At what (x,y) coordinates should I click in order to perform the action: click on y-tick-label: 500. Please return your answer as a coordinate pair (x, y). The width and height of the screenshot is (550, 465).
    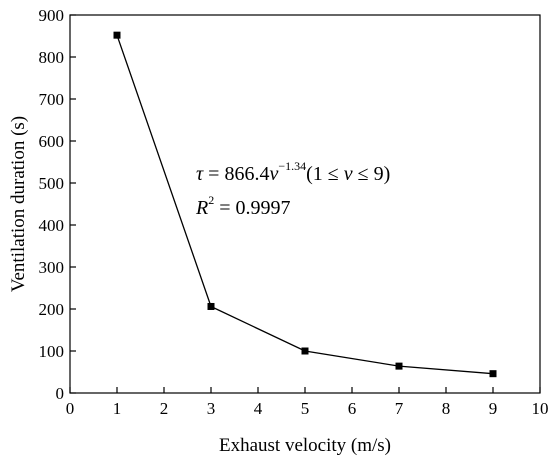
    Looking at the image, I should click on (52, 183).